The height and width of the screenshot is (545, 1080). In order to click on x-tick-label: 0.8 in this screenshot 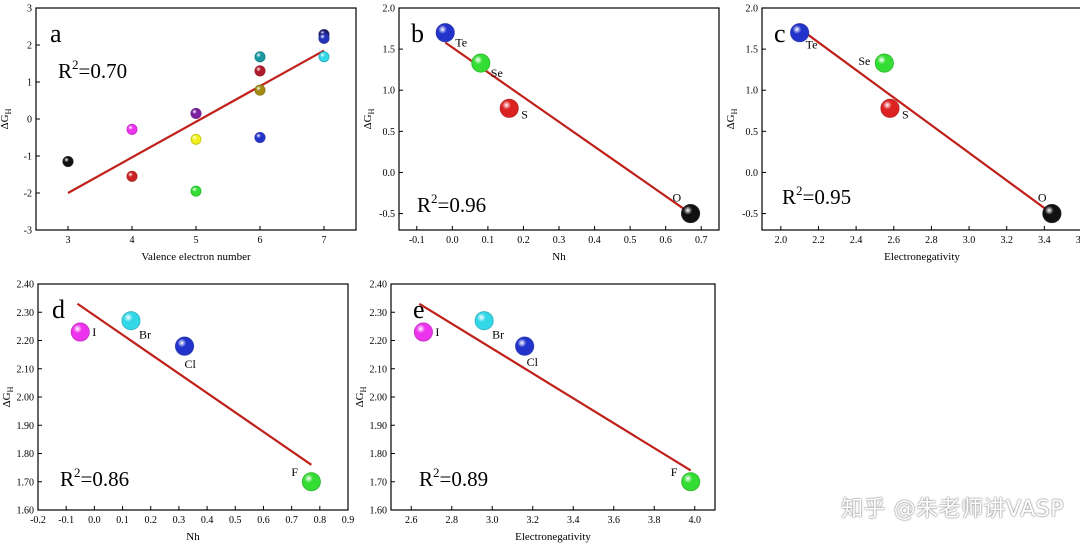, I will do `click(320, 520)`.